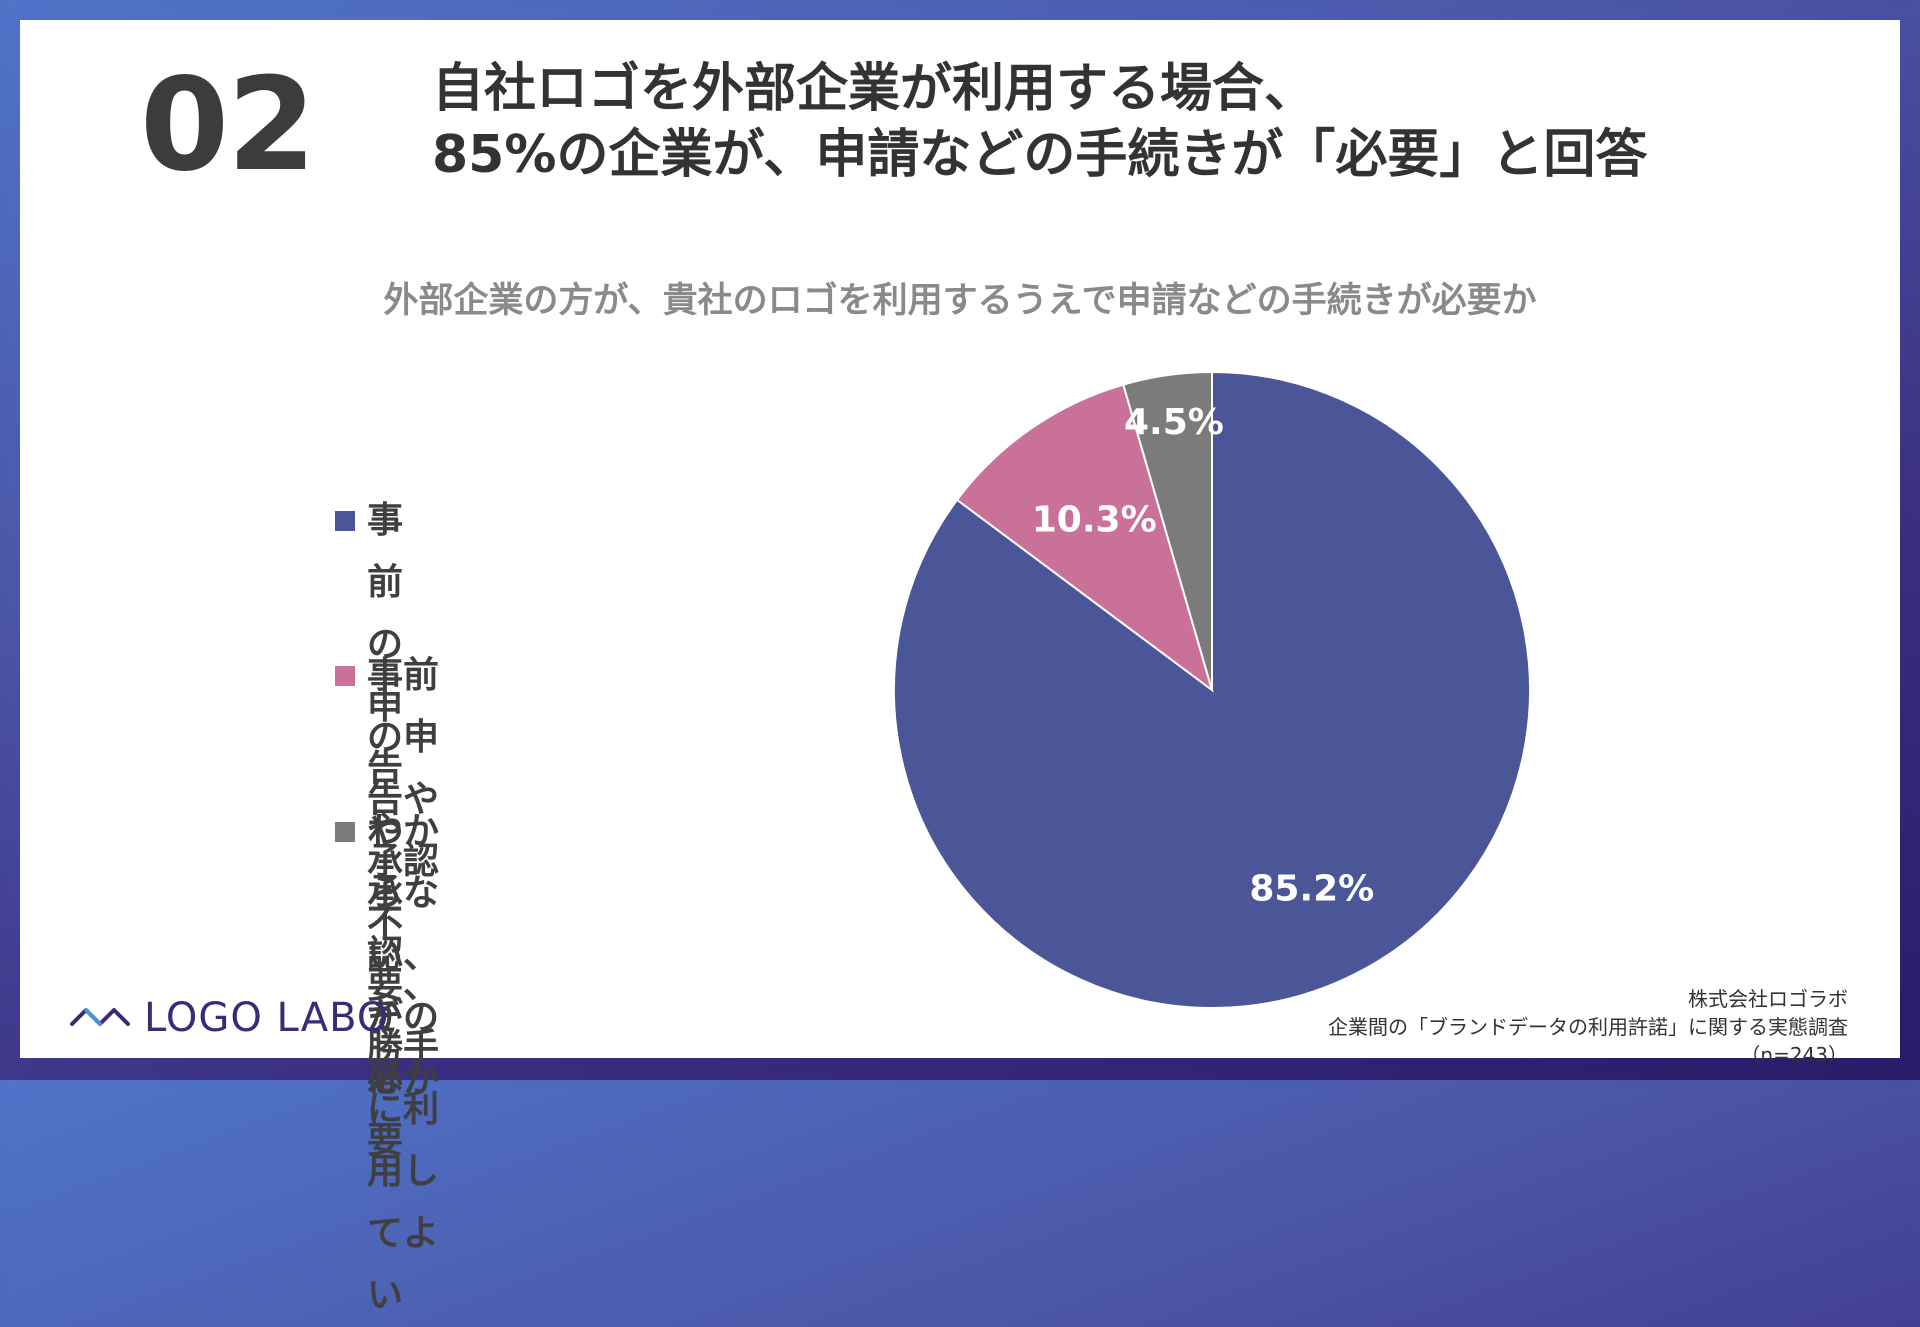 The image size is (1920, 1327). I want to click on legend-label-unknown: わからない、そのほか, so click(403, 955).